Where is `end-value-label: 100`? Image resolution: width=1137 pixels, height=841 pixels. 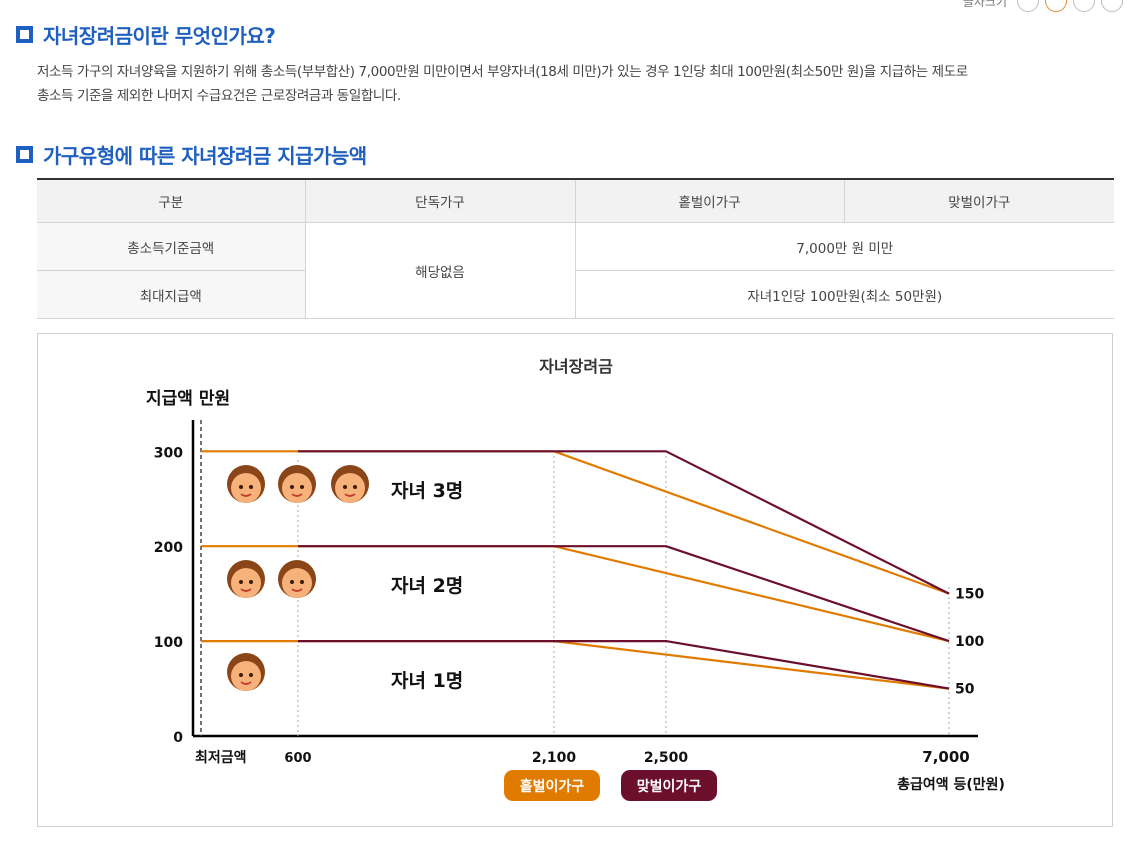
end-value-label: 100 is located at coordinates (969, 642).